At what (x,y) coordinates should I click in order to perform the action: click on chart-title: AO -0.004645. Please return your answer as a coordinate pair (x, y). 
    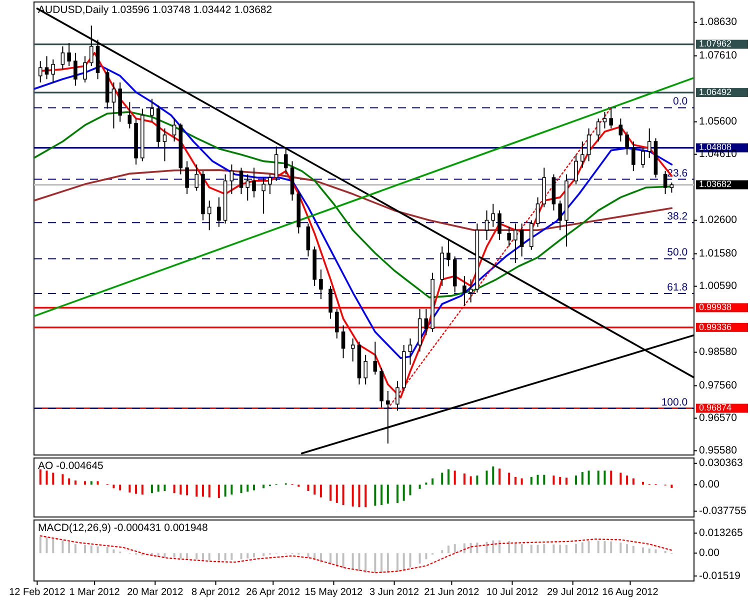
    Looking at the image, I should click on (71, 466).